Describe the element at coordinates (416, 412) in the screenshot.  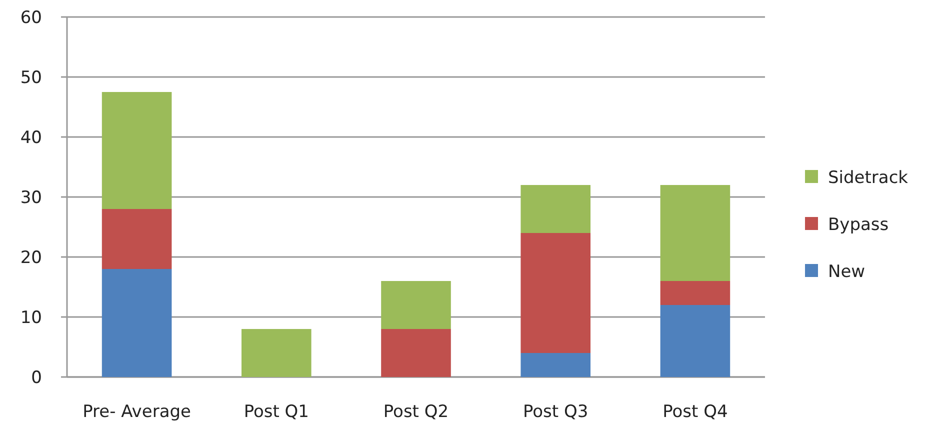
I see `x-tick-label: Post Q2` at that location.